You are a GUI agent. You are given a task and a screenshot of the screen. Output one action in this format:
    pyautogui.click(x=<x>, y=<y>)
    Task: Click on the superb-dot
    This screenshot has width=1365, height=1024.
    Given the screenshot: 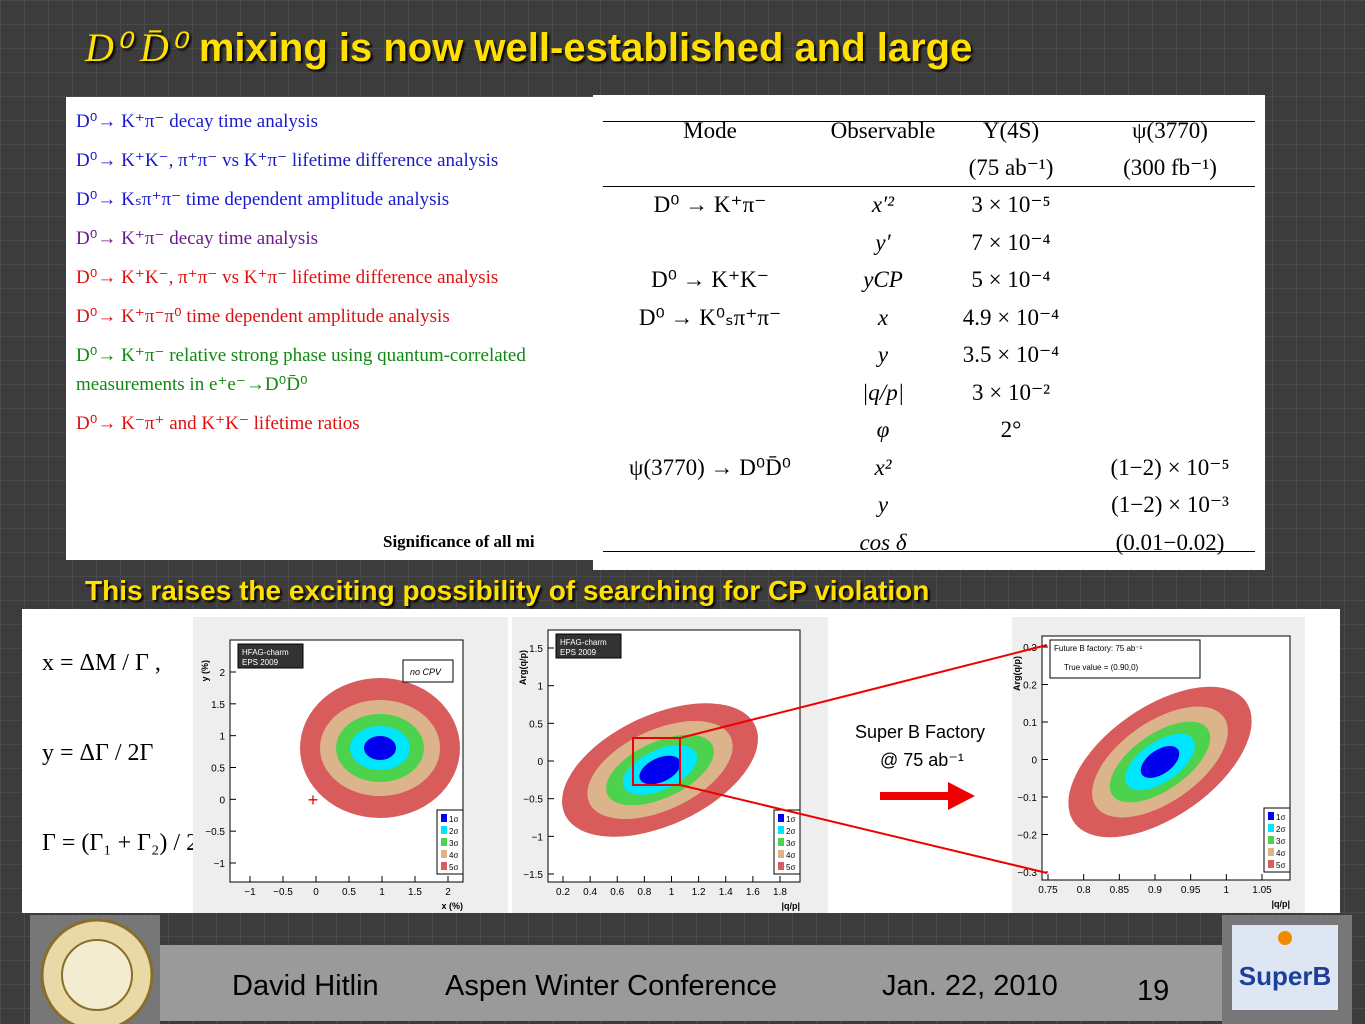 What is the action you would take?
    pyautogui.click(x=1285, y=938)
    